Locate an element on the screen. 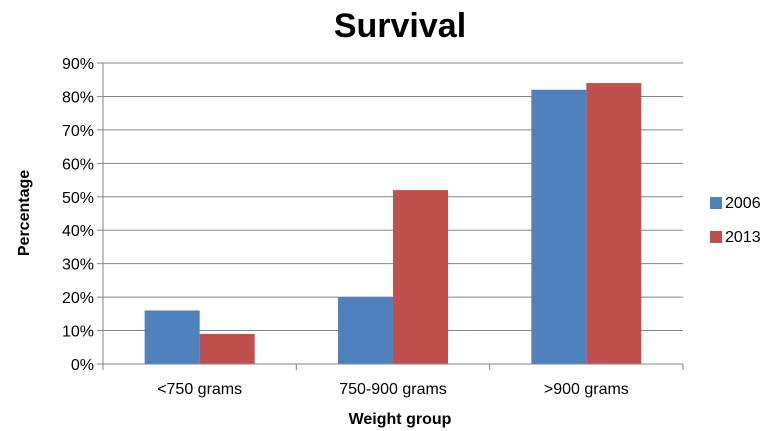 This screenshot has height=431, width=774. y-tick-label: 50% is located at coordinates (78, 198).